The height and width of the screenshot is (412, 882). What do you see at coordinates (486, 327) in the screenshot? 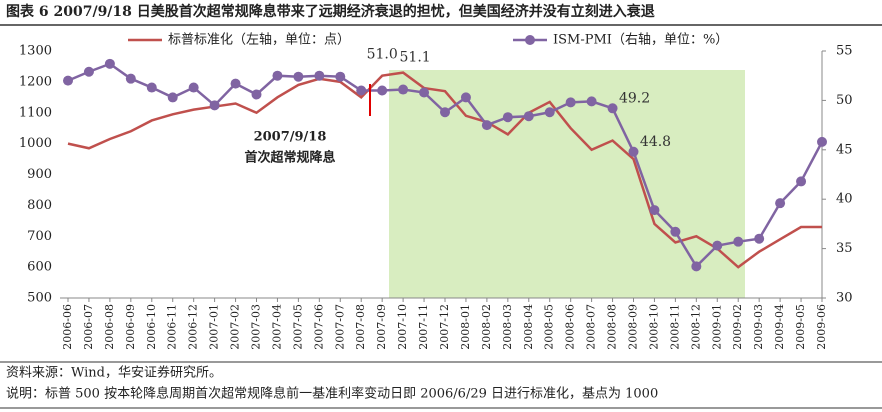
I see `x-tick-label: 2008-02` at bounding box center [486, 327].